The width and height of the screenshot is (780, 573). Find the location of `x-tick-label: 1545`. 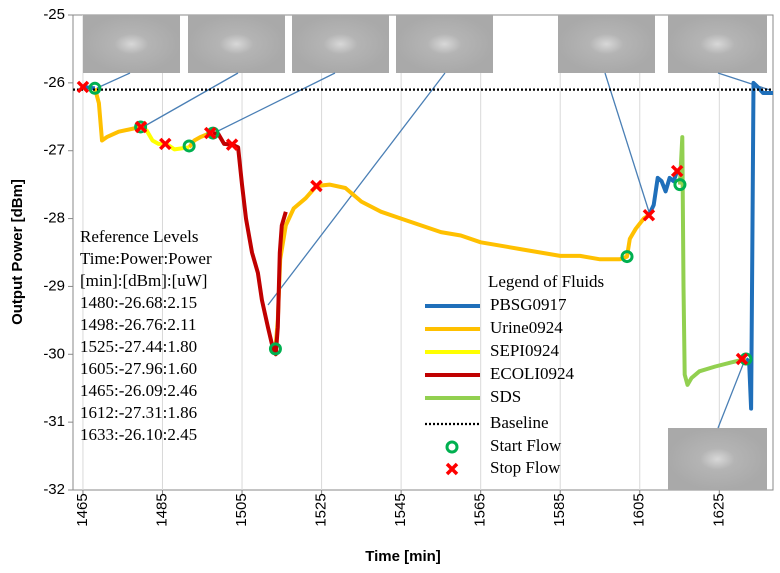

x-tick-label: 1545 is located at coordinates (400, 509).